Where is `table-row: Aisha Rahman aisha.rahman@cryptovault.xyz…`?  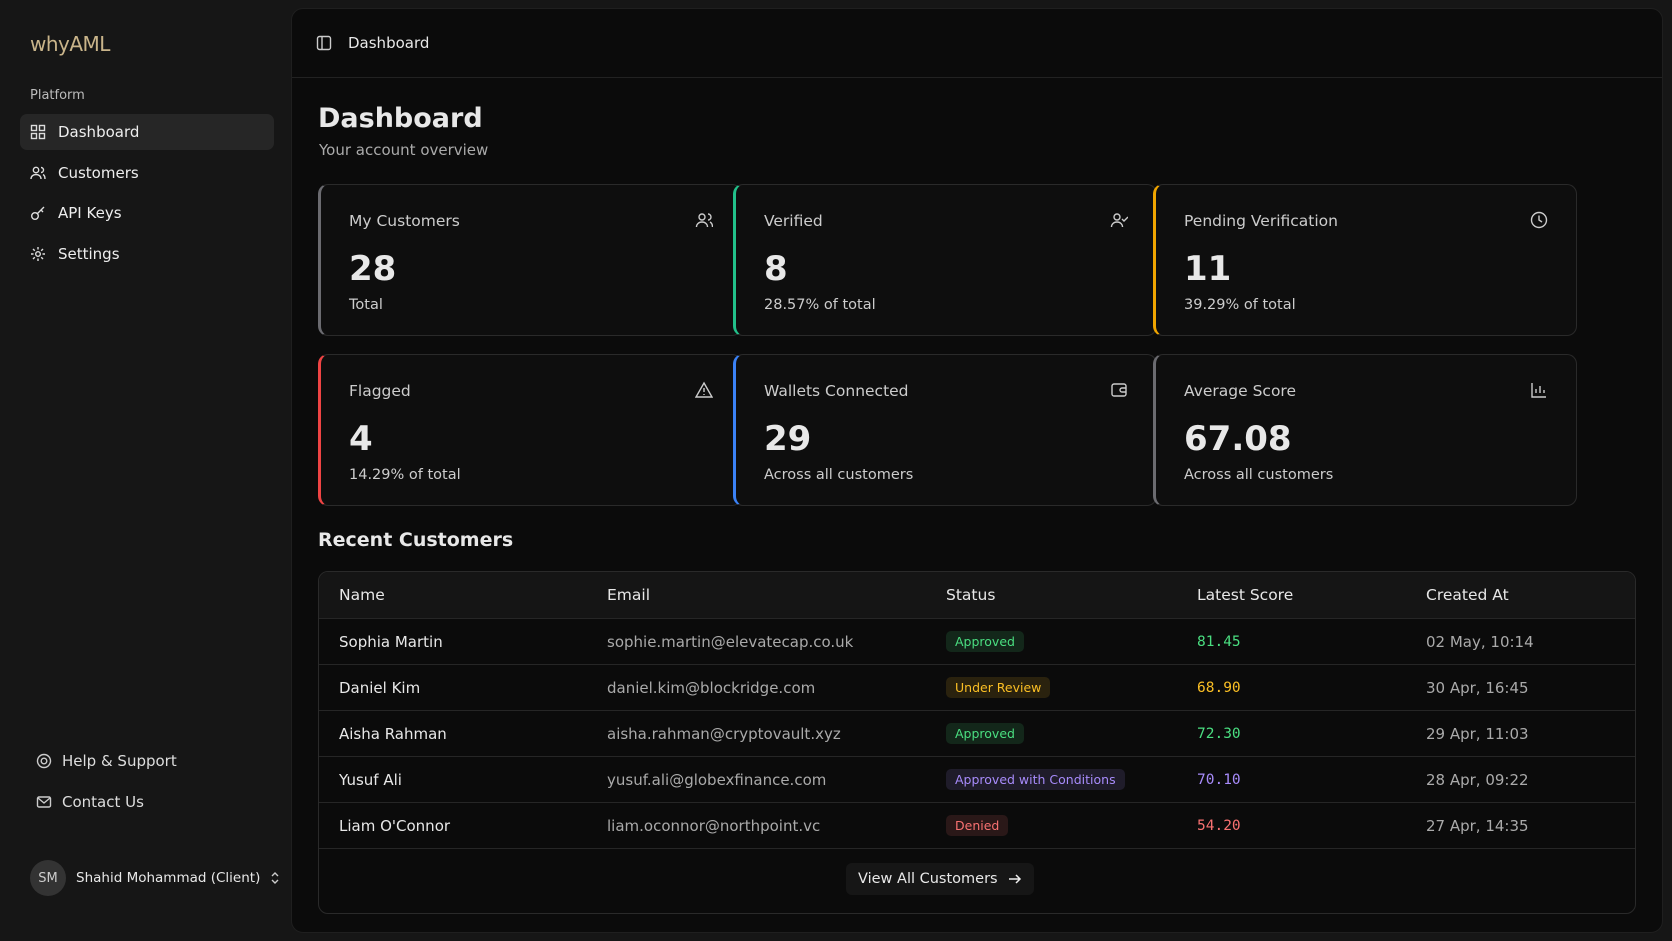 table-row: Aisha Rahman aisha.rahman@cryptovault.xyz… is located at coordinates (977, 734).